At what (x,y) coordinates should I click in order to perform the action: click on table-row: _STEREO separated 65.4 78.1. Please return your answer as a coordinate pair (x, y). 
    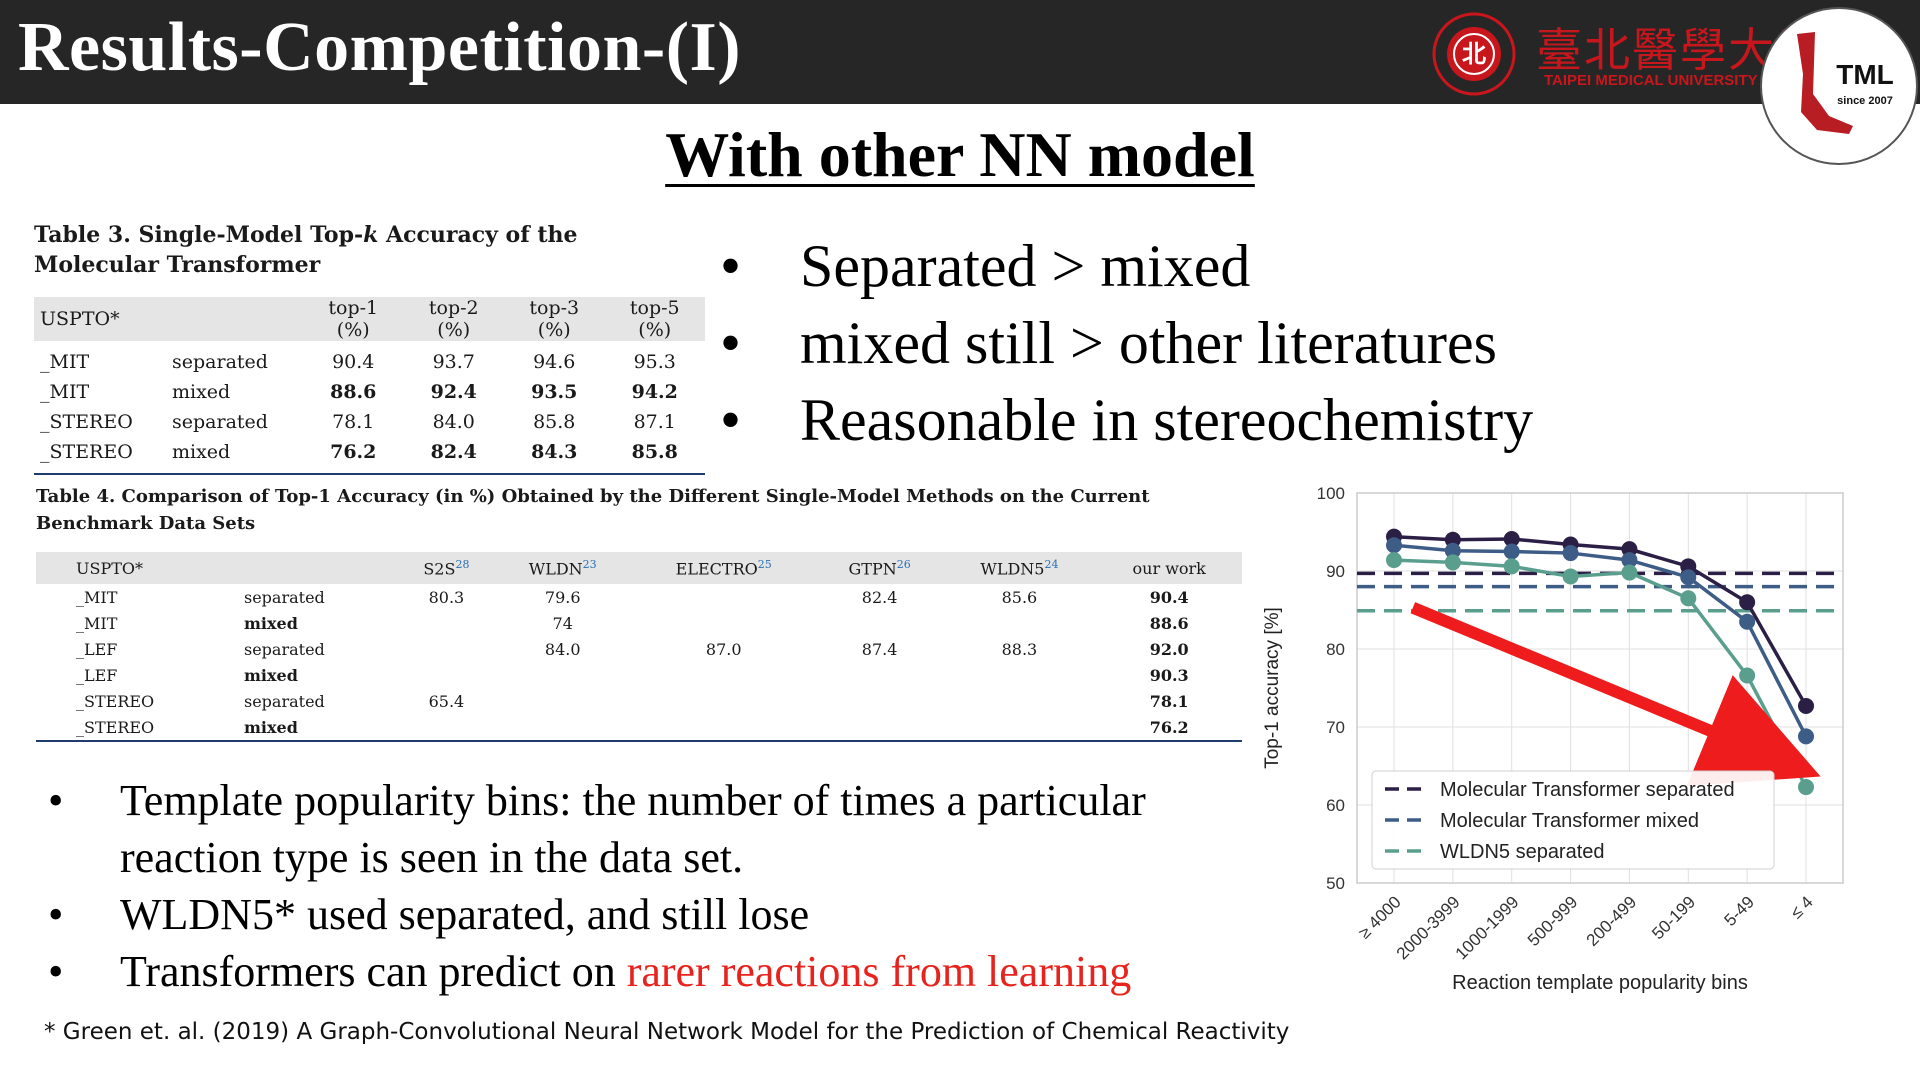
    Looking at the image, I should click on (639, 701).